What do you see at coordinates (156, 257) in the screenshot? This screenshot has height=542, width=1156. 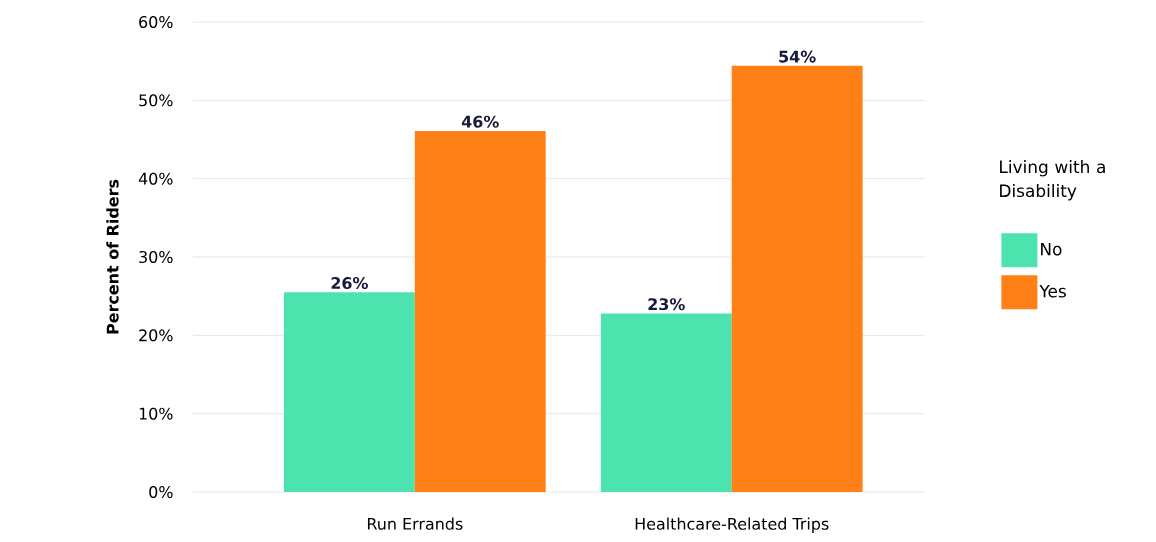 I see `y-tick-label: 30%` at bounding box center [156, 257].